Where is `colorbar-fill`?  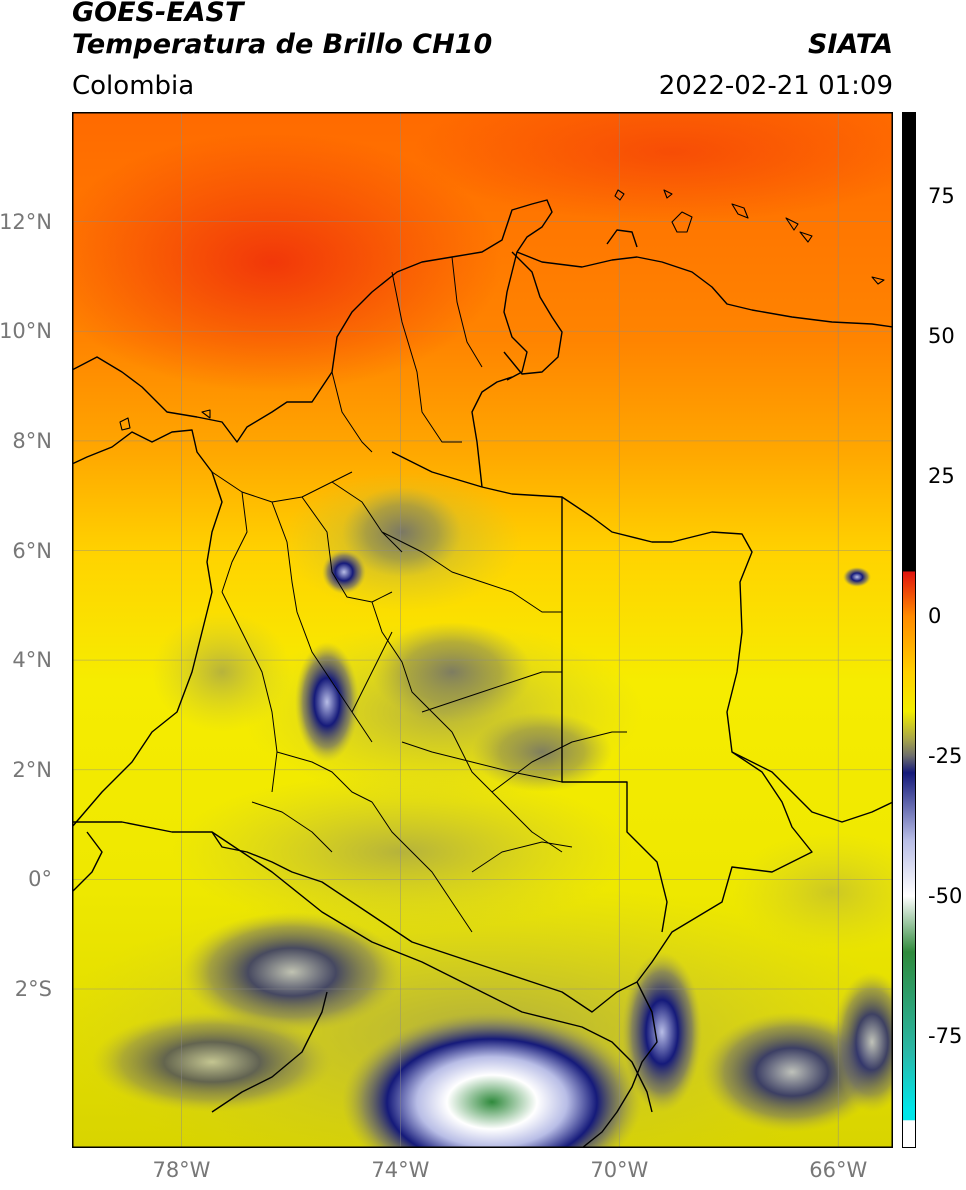 colorbar-fill is located at coordinates (909, 630).